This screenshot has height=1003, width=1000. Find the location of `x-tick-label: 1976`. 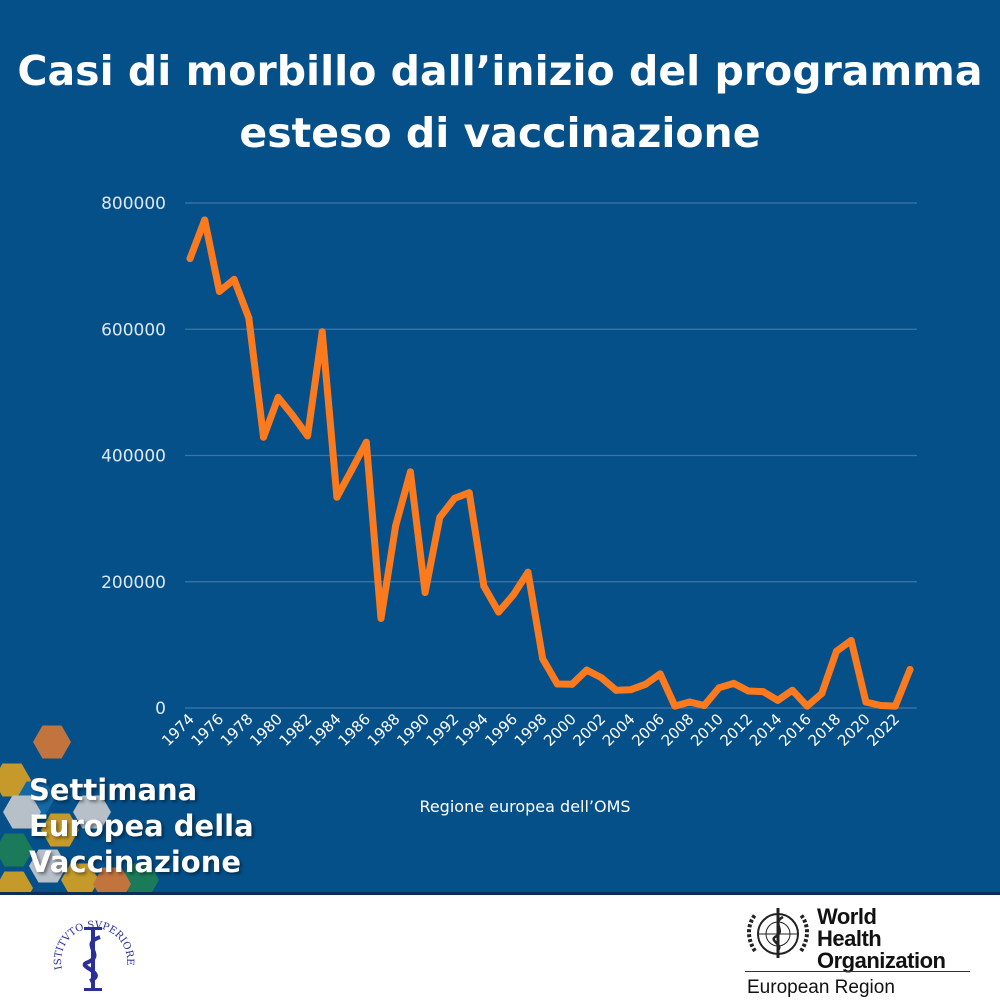

x-tick-label: 1976 is located at coordinates (207, 730).